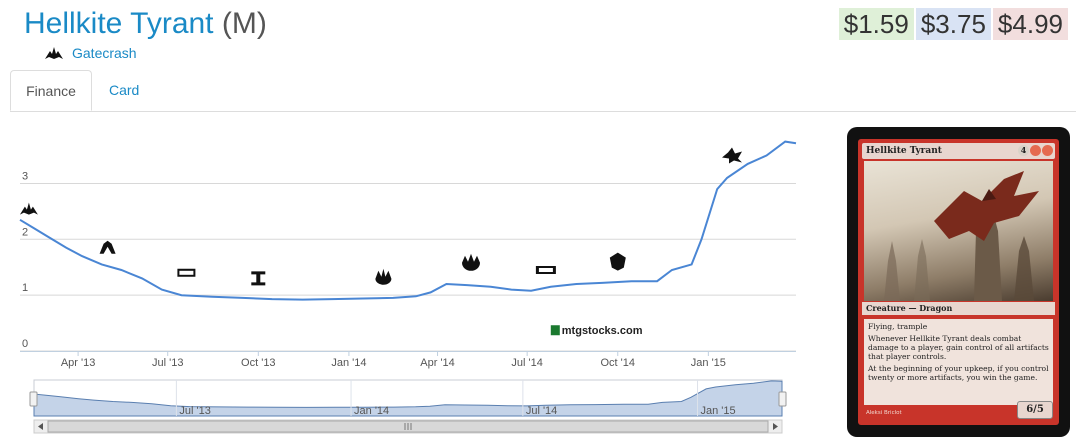  I want to click on set-row: Gatecrash, so click(90, 53).